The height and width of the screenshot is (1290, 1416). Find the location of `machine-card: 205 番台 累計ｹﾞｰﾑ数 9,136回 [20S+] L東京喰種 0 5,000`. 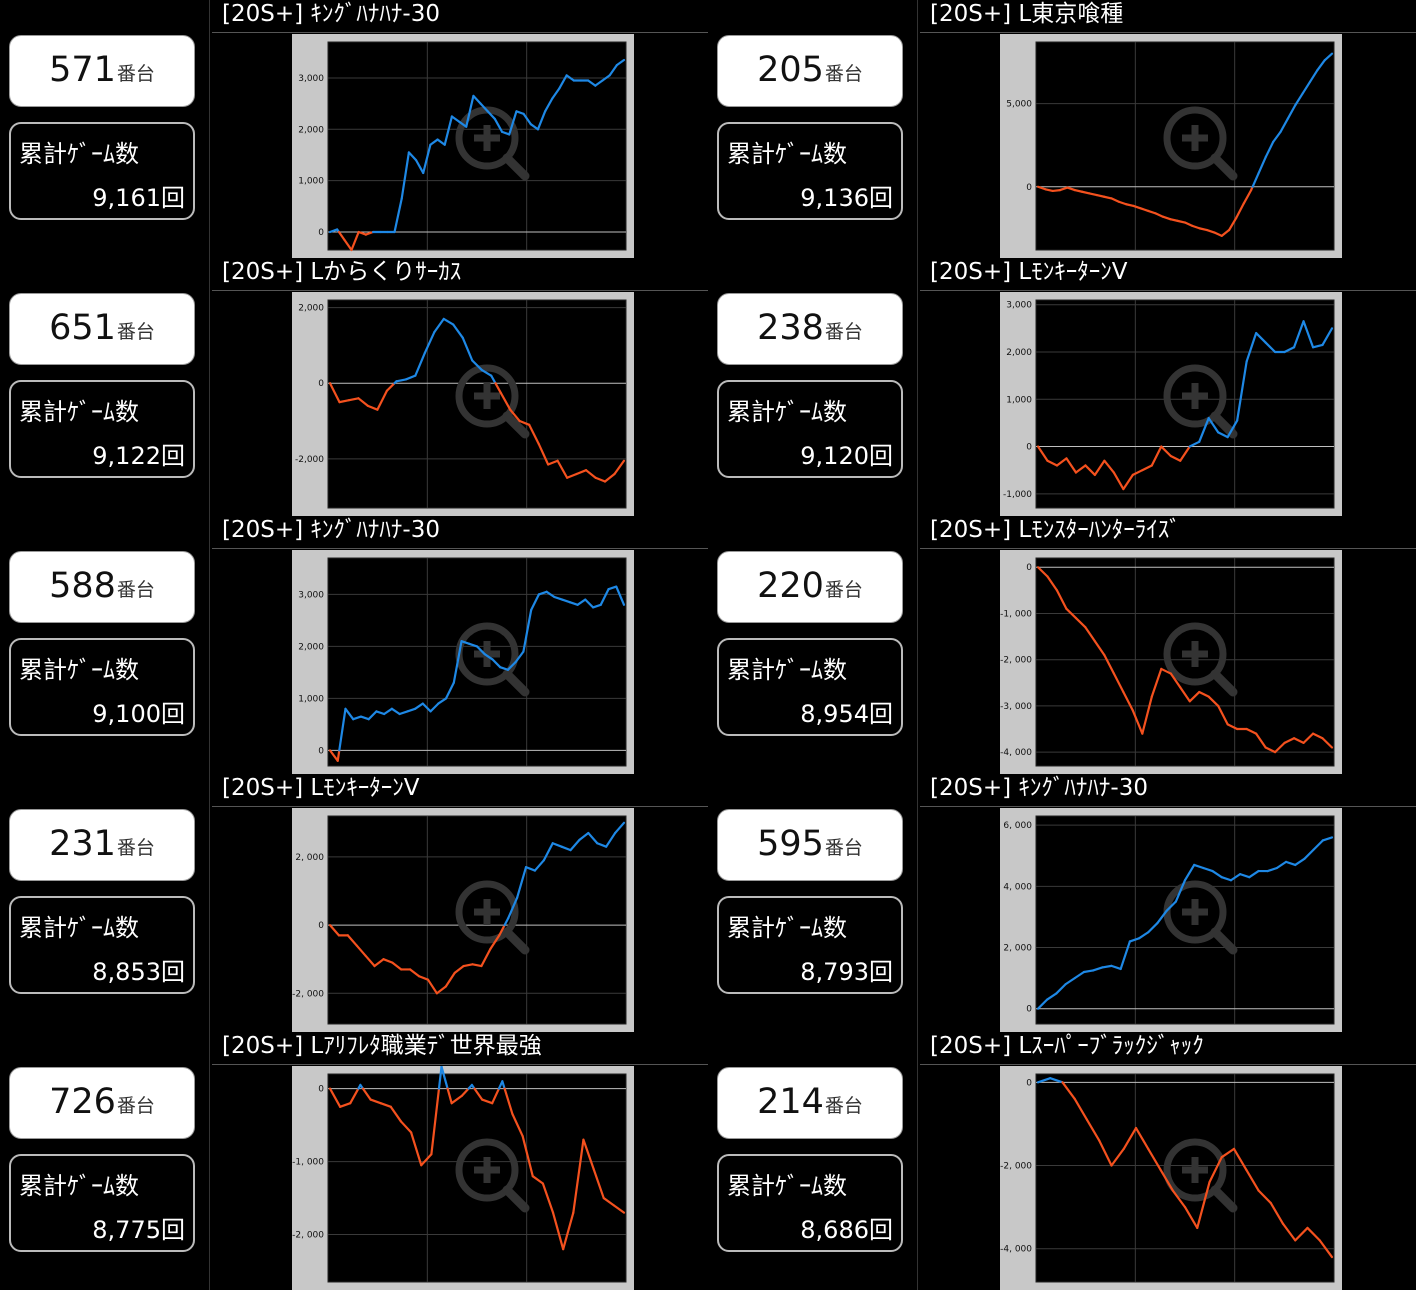

machine-card: 205 番台 累計ｹﾞｰﾑ数 9,136回 [20S+] L東京喰種 0 5,000 is located at coordinates (1062, 129).